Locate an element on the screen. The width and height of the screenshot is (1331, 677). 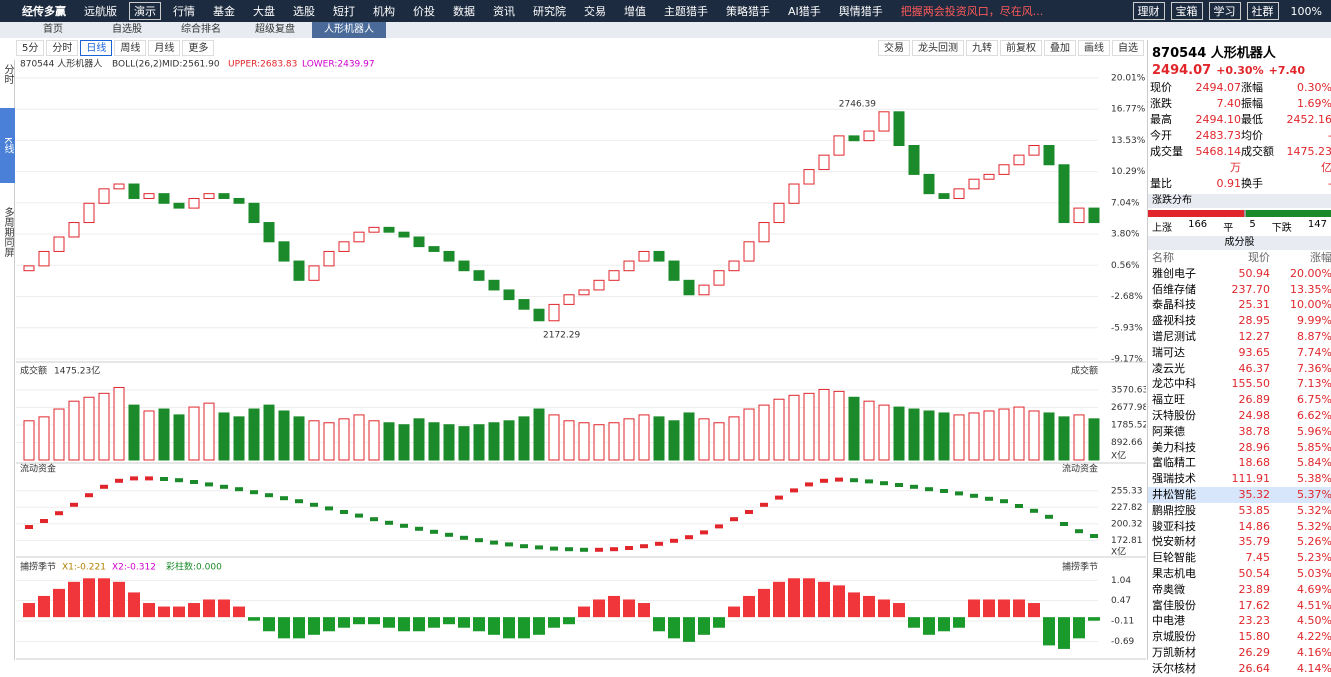
constituent-row: 美力科技 28.96 5.85% is located at coordinates (1239, 448).